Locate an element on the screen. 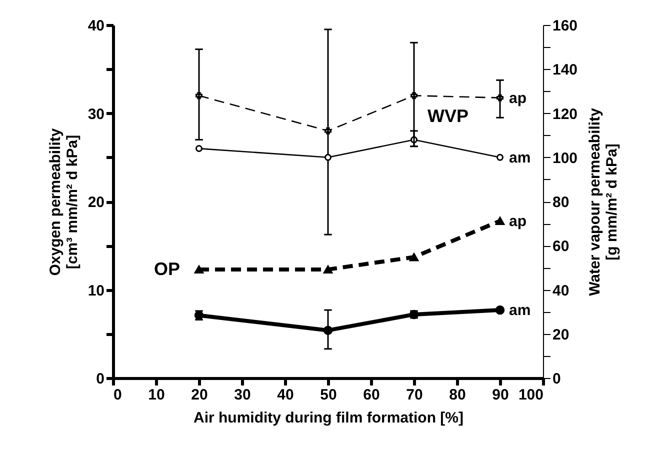  x-axis-title: Air humidity during film formation [%] is located at coordinates (329, 418).